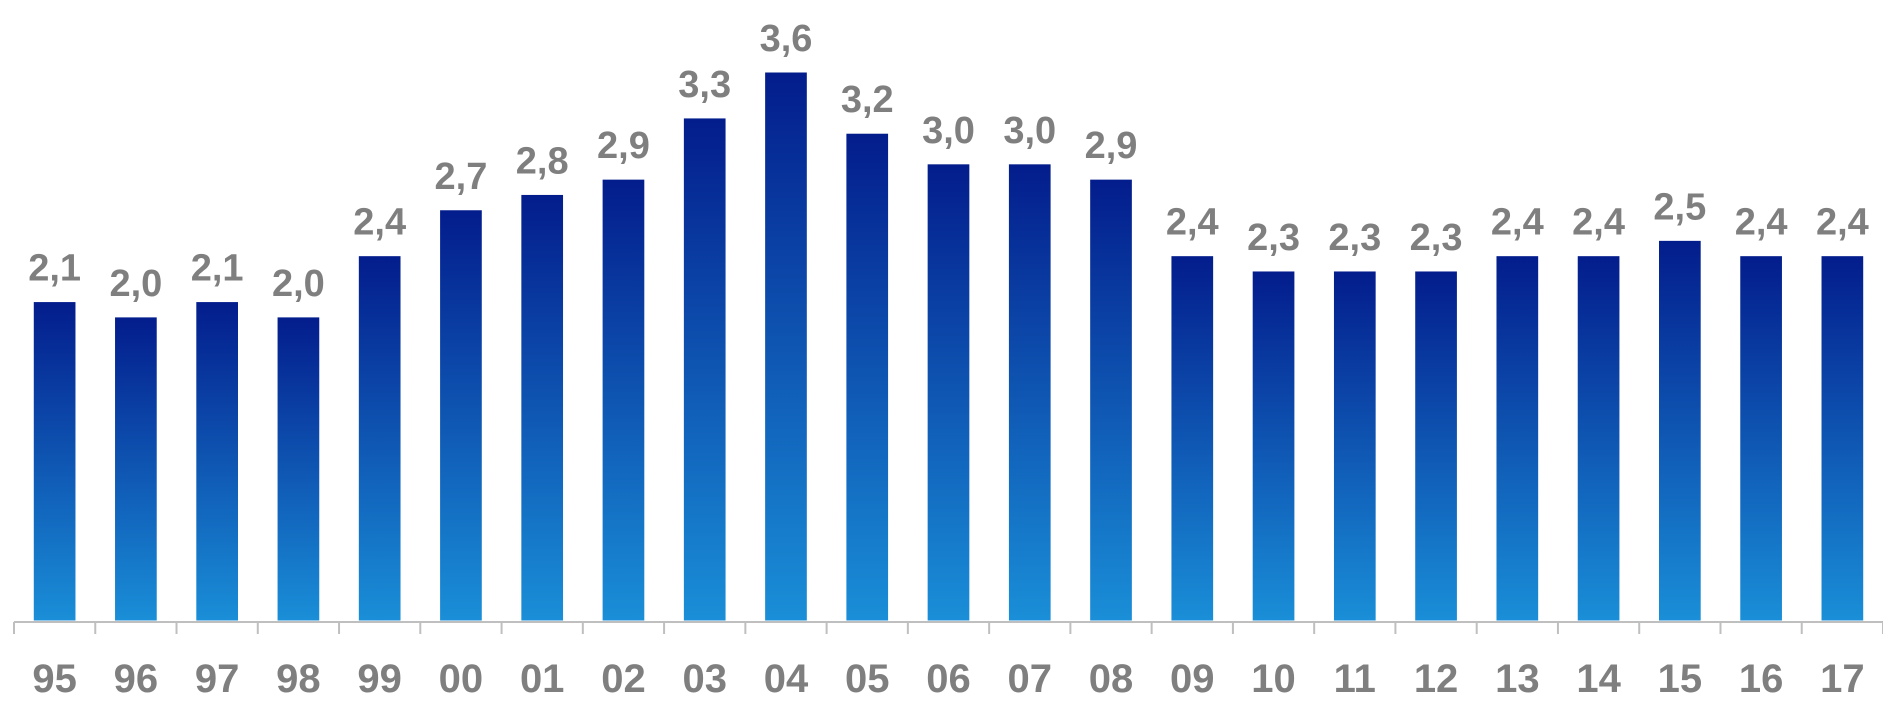  What do you see at coordinates (1029, 131) in the screenshot?
I see `value-label-07: 3,0` at bounding box center [1029, 131].